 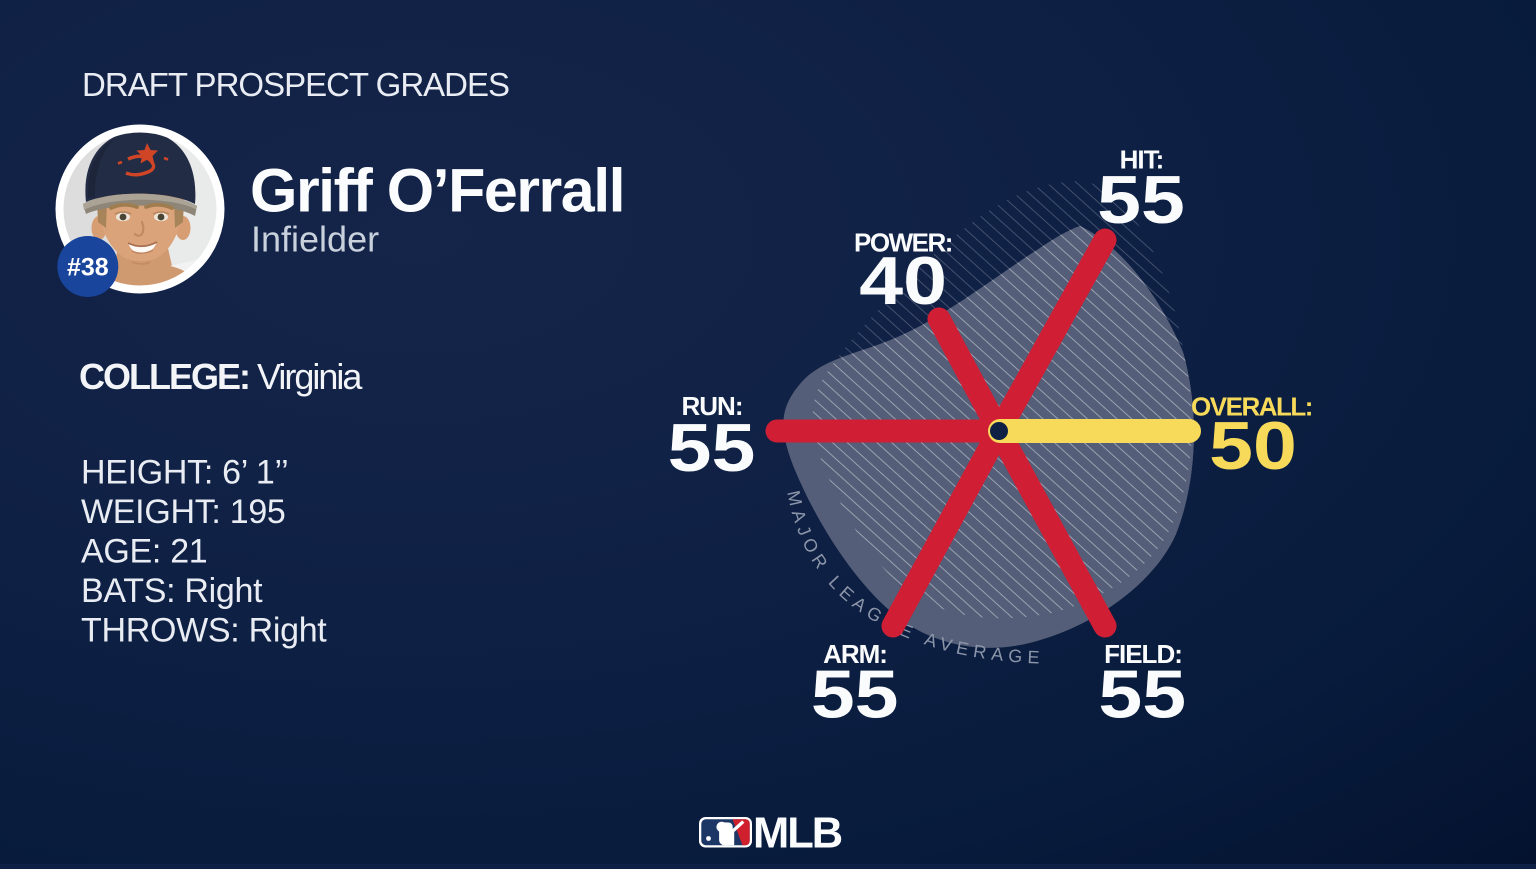 I want to click on svg-text: 50, so click(x=1253, y=445).